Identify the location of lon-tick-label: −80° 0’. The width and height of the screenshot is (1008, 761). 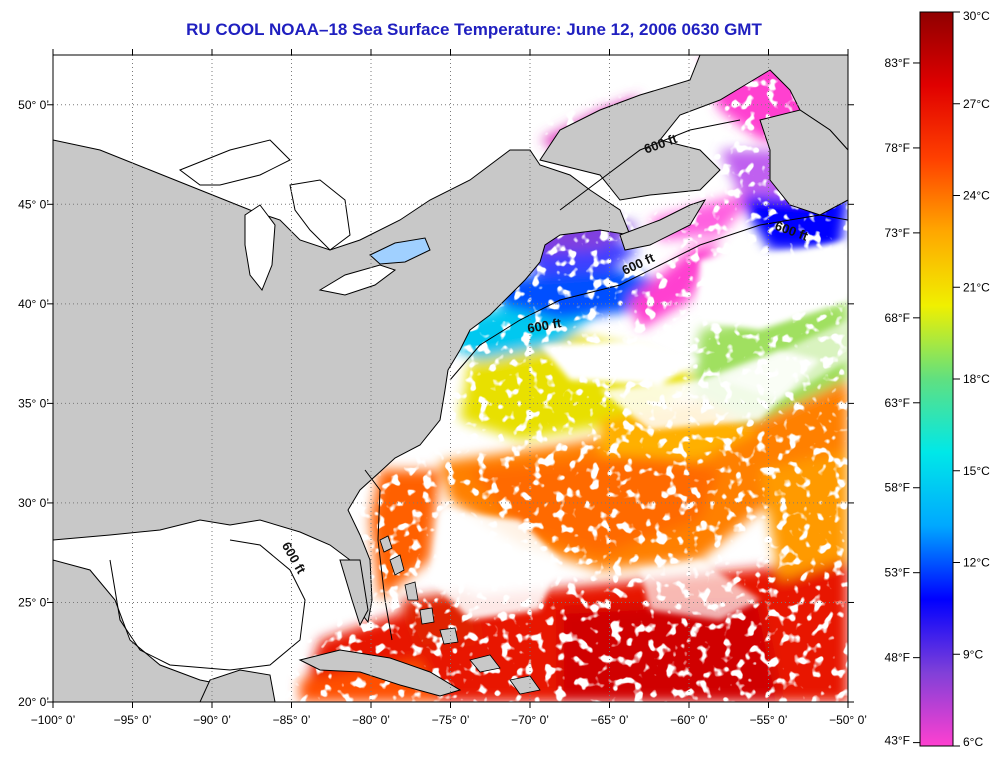
(371, 720).